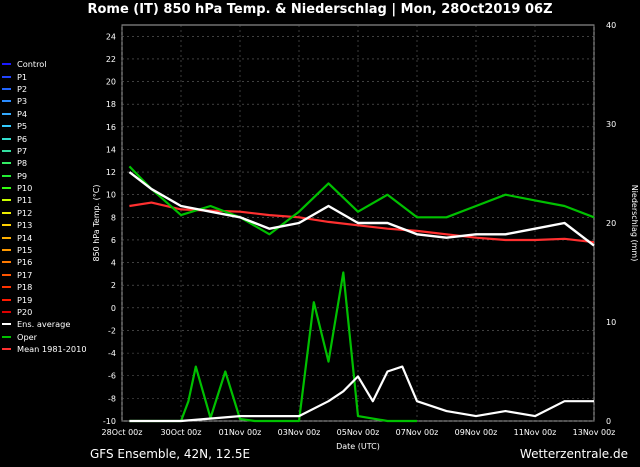  Describe the element at coordinates (25, 250) in the screenshot. I see `legend-label: P15` at that location.